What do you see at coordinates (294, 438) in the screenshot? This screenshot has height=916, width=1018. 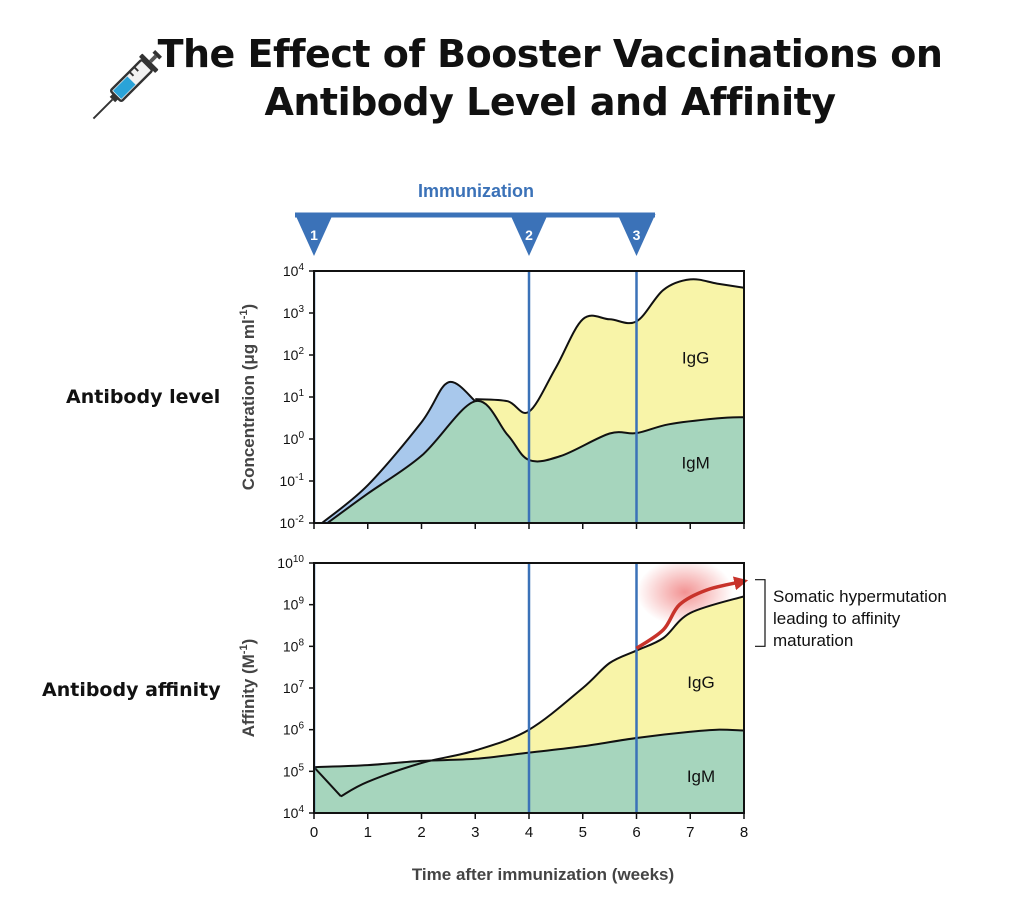 I see `y-tick-label-level-0: 100` at bounding box center [294, 438].